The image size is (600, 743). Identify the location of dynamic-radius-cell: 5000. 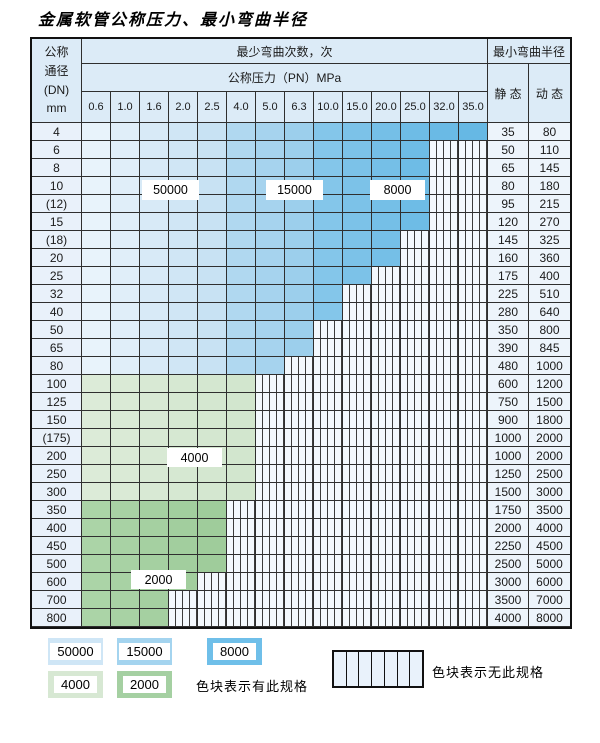
(549, 564).